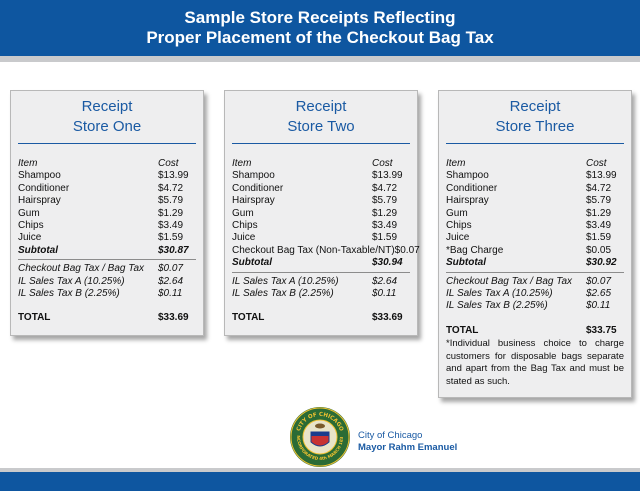 The width and height of the screenshot is (640, 491). What do you see at coordinates (535, 272) in the screenshot?
I see `divider` at bounding box center [535, 272].